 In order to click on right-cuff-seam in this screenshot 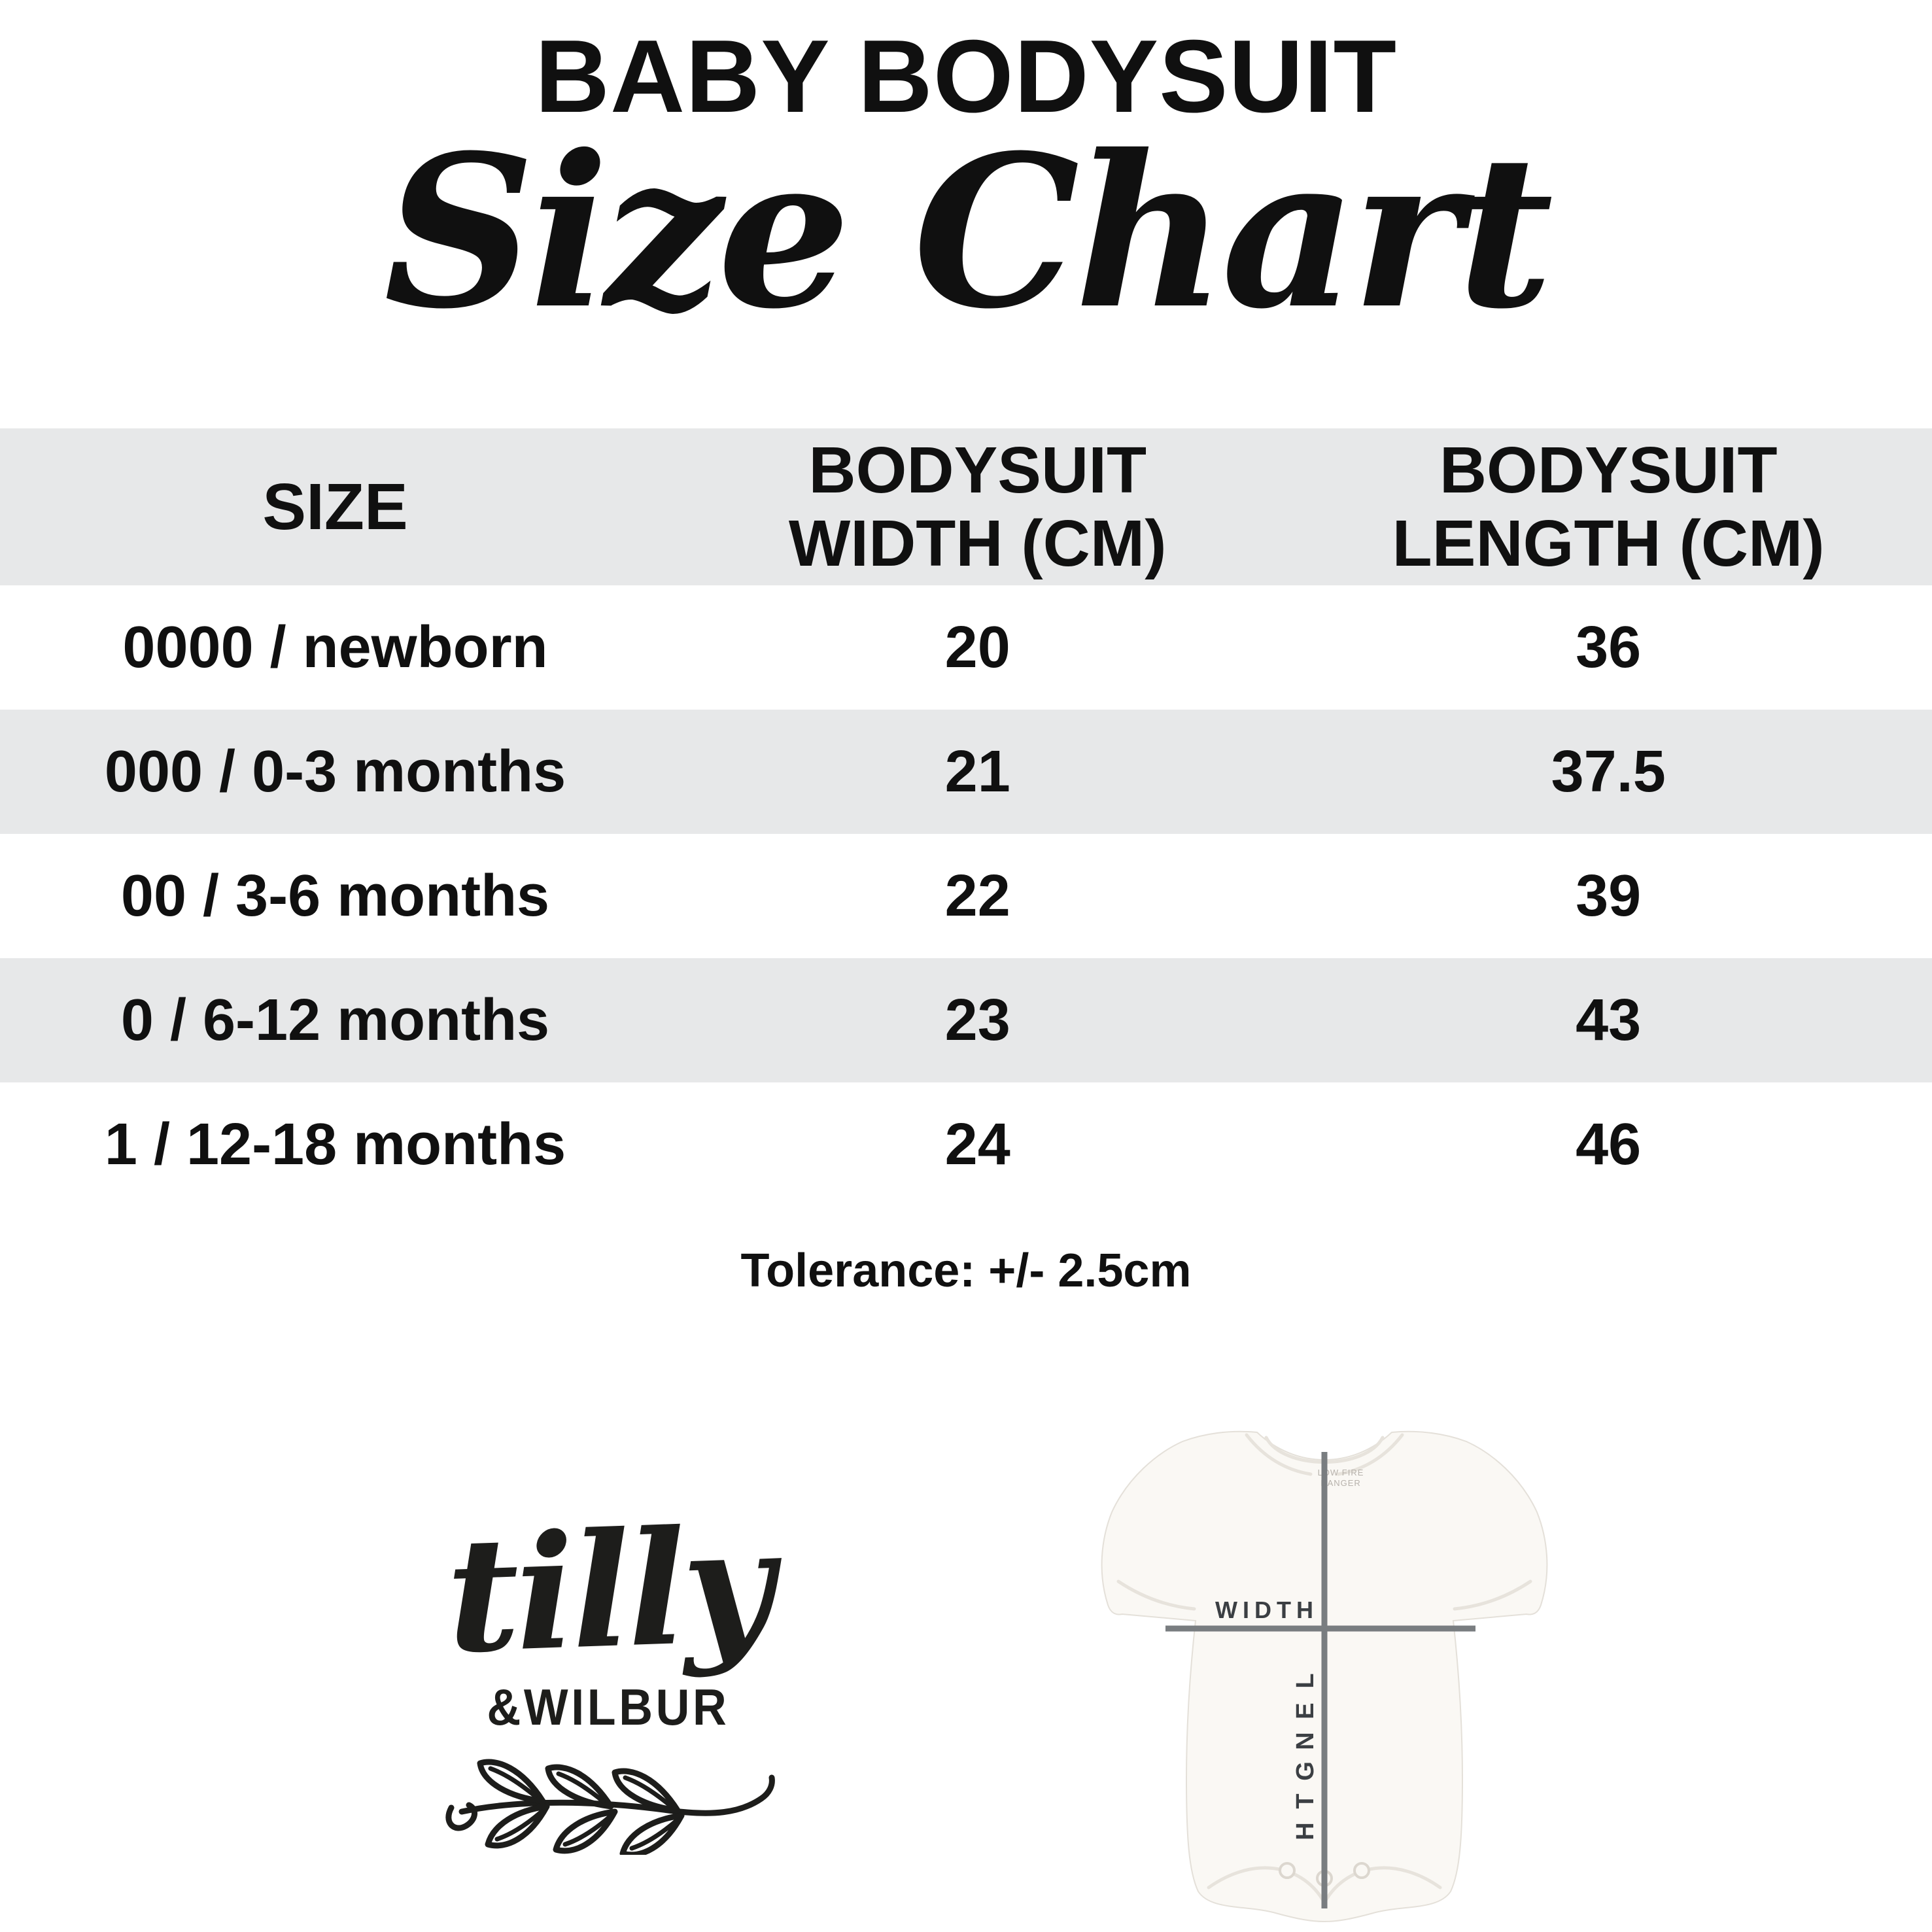, I will do `click(1492, 1595)`.